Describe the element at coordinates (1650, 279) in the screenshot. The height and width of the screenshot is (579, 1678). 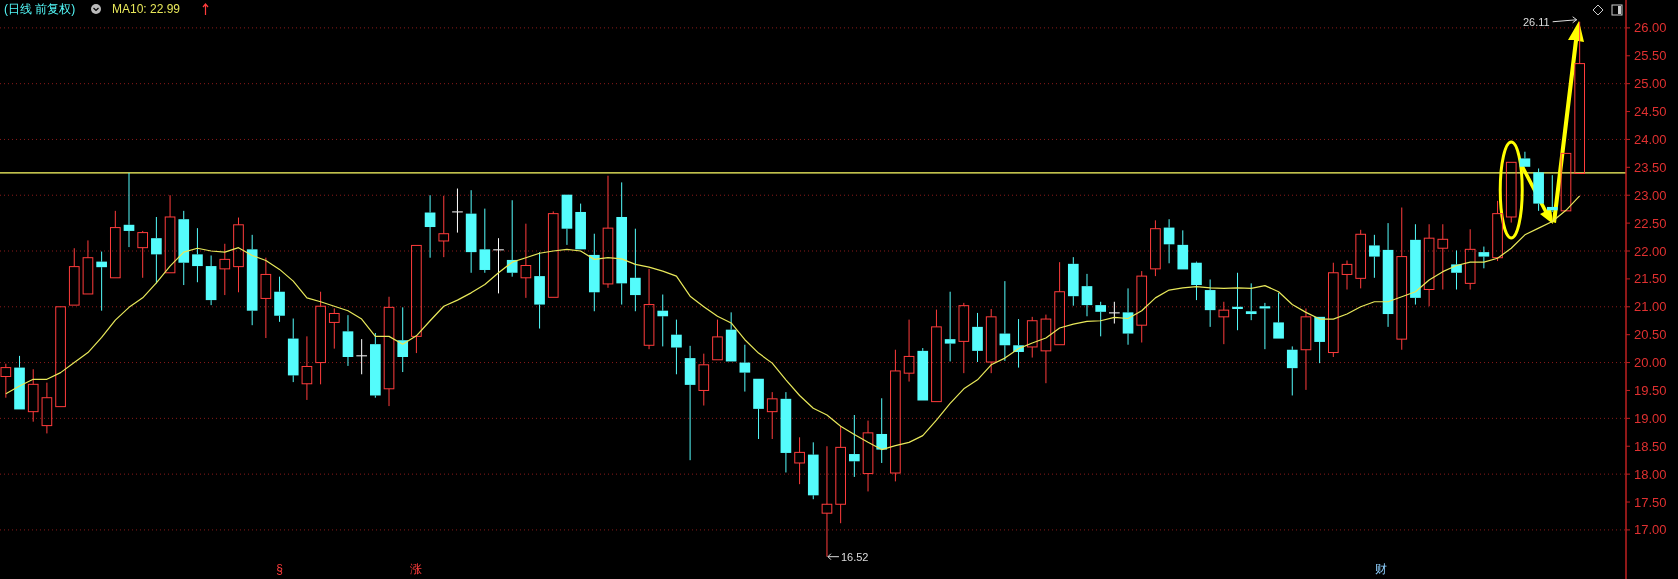
I see `y-tick-label: 21.50` at that location.